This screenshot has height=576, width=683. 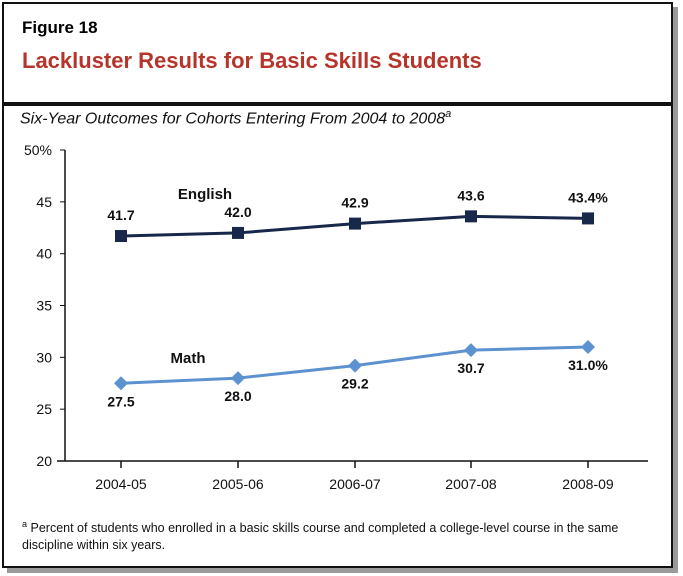 I want to click on y-tick-label: 45, so click(x=44, y=202).